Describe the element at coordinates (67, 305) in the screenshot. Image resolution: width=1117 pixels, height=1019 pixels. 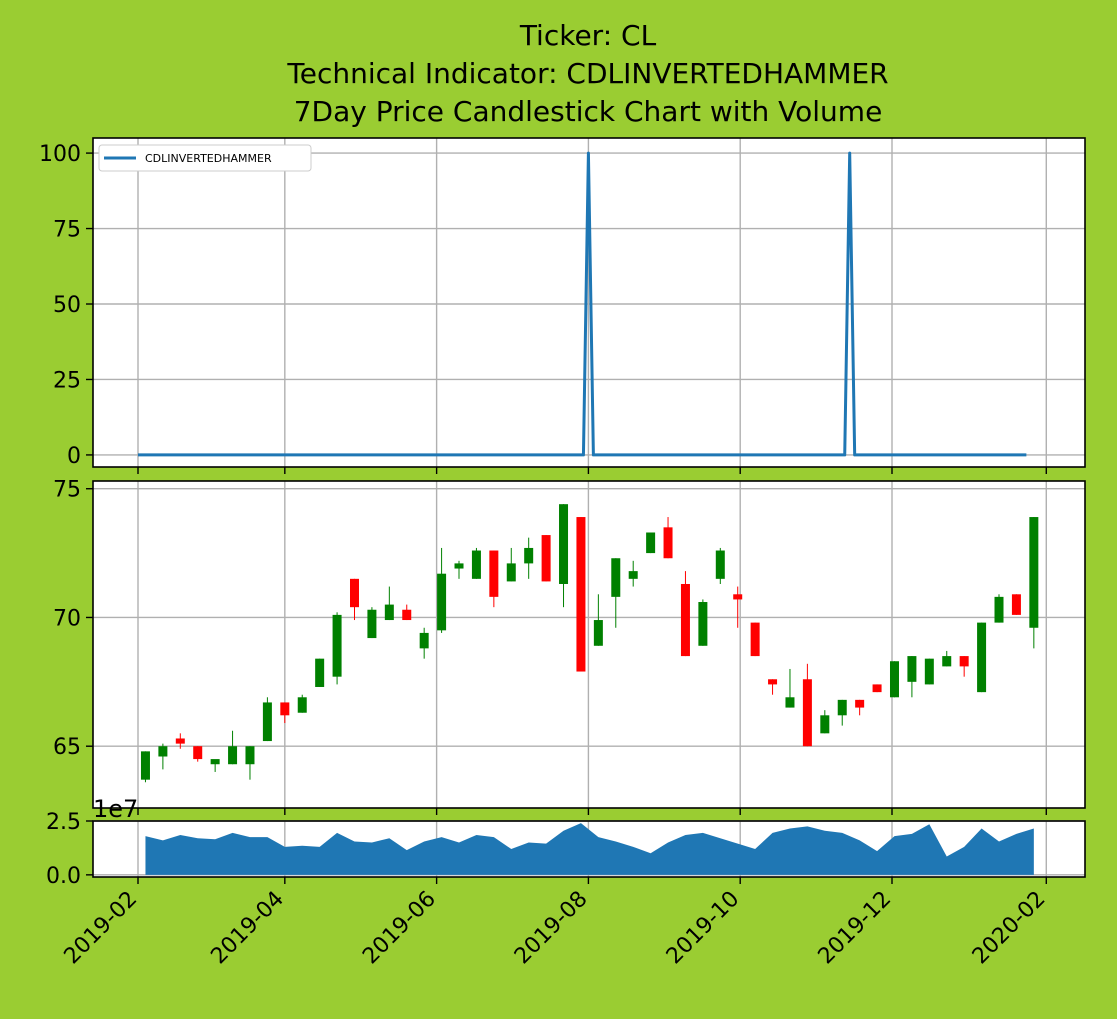
I see `indicator-ytick-label-2: 50` at that location.